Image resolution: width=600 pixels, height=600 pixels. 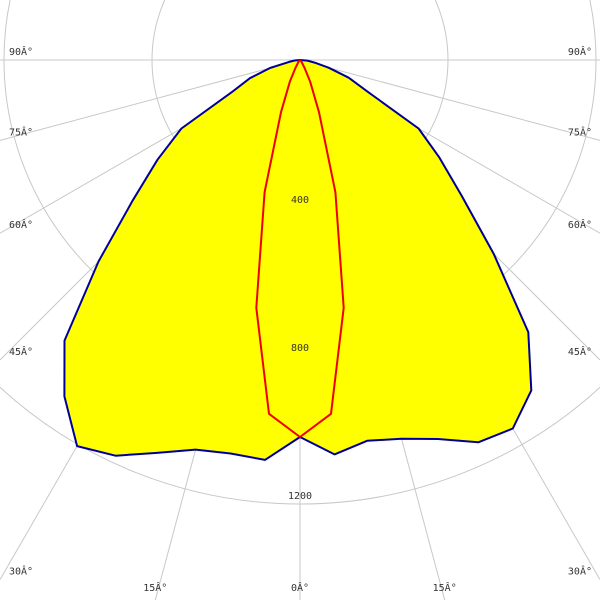 What do you see at coordinates (300, 200) in the screenshot?
I see `r-tick-label: 400` at bounding box center [300, 200].